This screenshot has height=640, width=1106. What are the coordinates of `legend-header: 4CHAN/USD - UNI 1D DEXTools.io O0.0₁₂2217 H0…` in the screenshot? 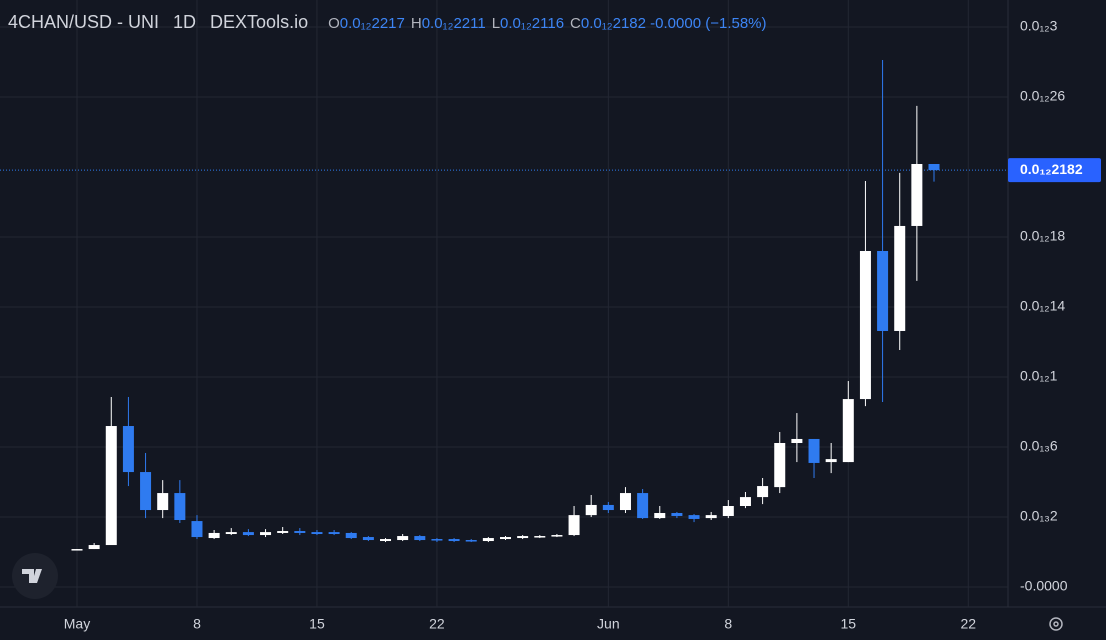 It's located at (387, 22).